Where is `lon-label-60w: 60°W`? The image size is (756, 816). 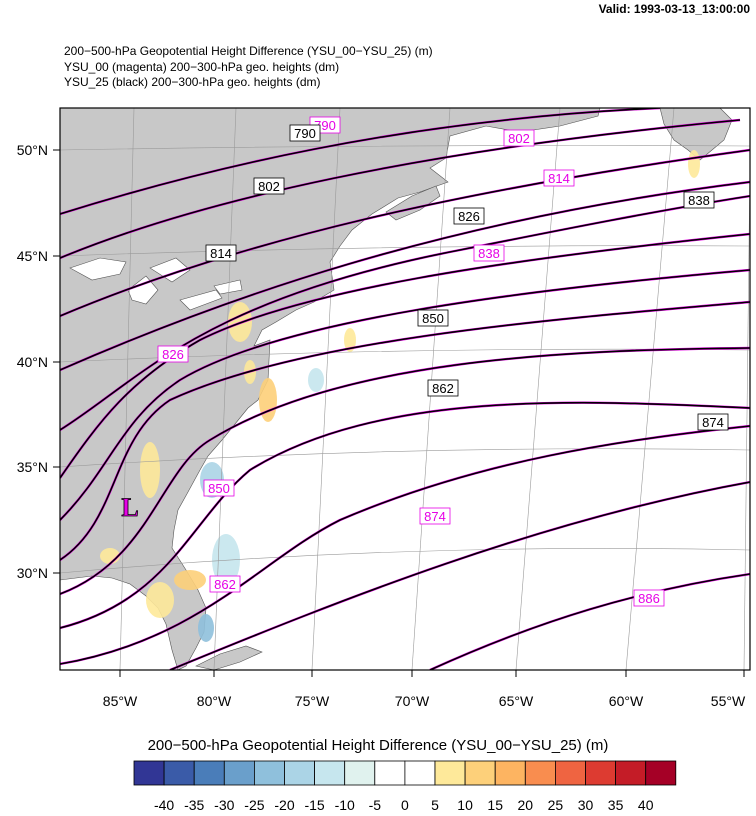 lon-label-60w: 60°W is located at coordinates (626, 701).